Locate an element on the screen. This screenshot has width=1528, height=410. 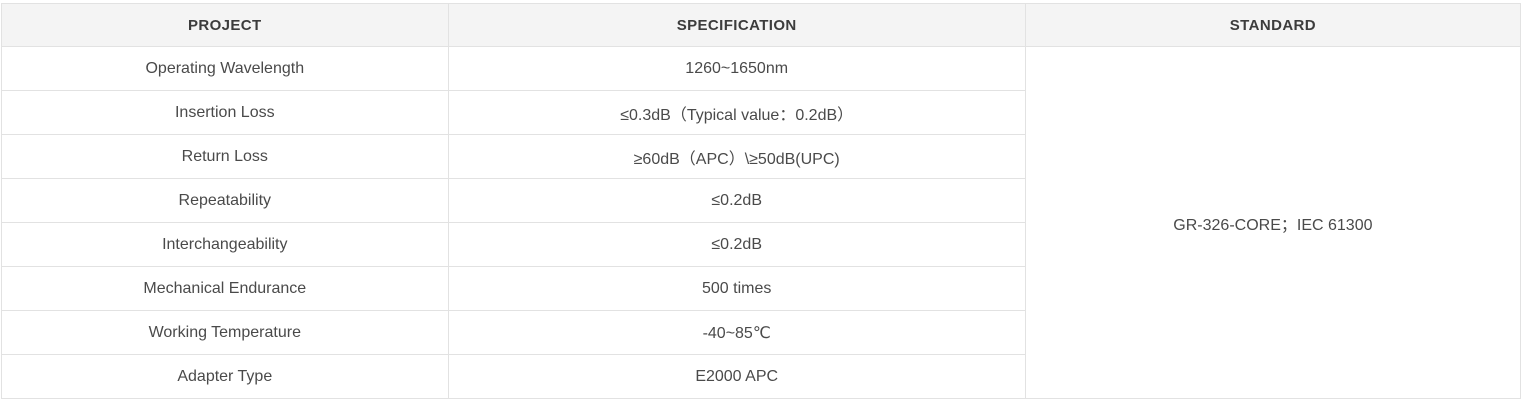
project-cell: Return Loss is located at coordinates (225, 156).